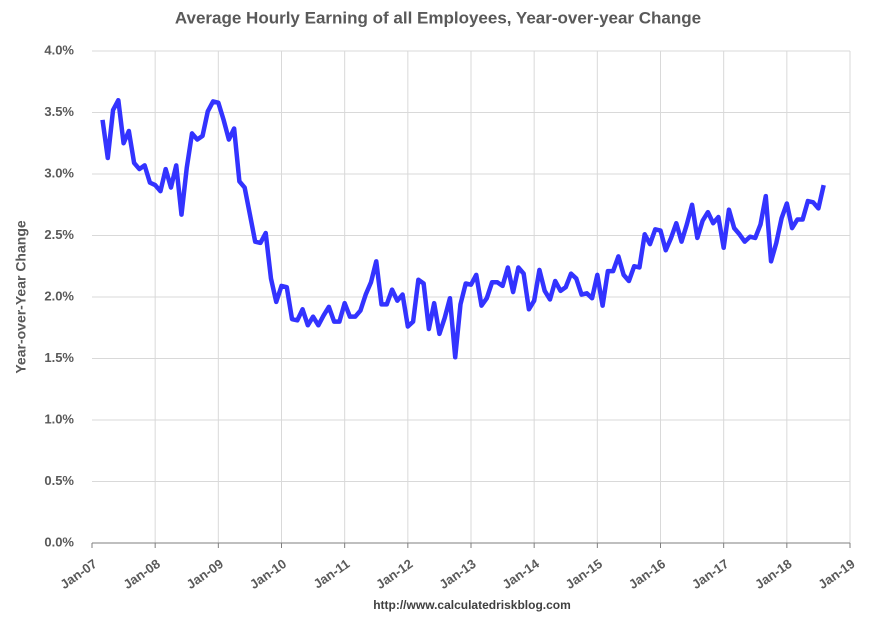 The height and width of the screenshot is (621, 871). What do you see at coordinates (457, 574) in the screenshot?
I see `x-tick-label: Jan-13` at bounding box center [457, 574].